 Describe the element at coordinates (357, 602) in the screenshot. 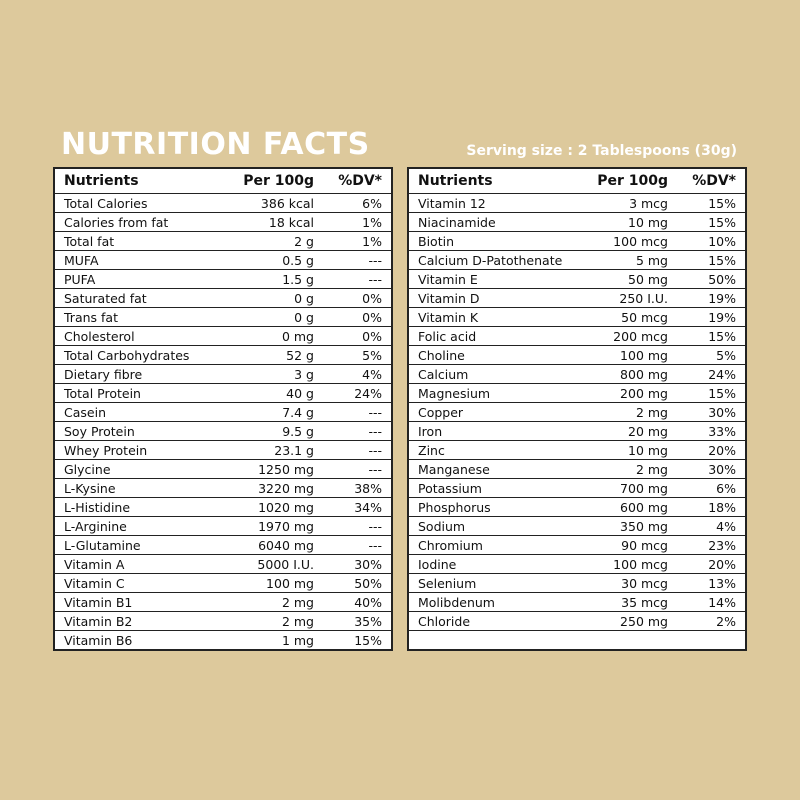

I see `dv-value: 40%` at that location.